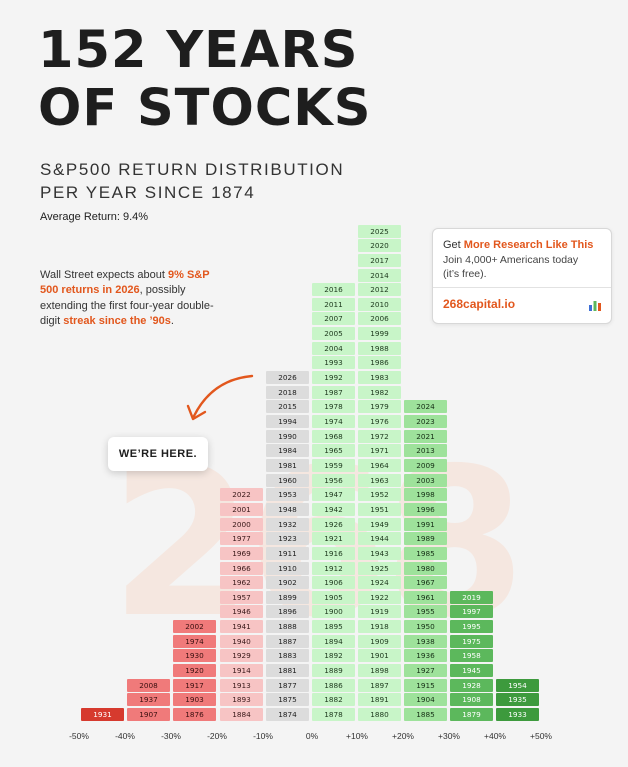  Describe the element at coordinates (148, 714) in the screenshot. I see `year-cell: 1907` at that location.